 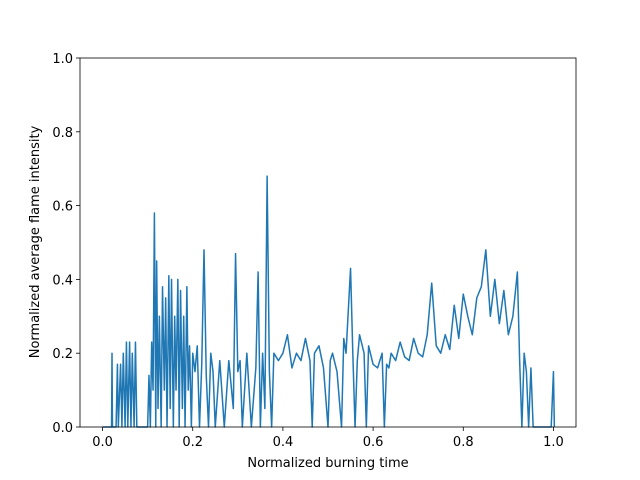 What do you see at coordinates (35, 241) in the screenshot?
I see `y-axis-label: Normalized average flame intensity` at bounding box center [35, 241].